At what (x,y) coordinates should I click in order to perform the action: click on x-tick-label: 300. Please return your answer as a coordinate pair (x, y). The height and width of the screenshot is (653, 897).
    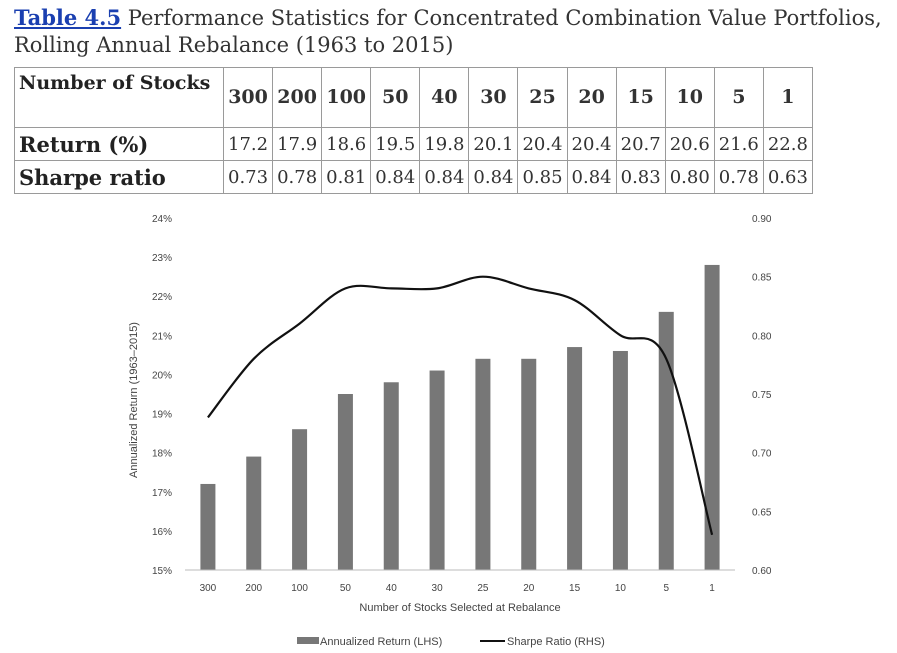
    Looking at the image, I should click on (208, 588).